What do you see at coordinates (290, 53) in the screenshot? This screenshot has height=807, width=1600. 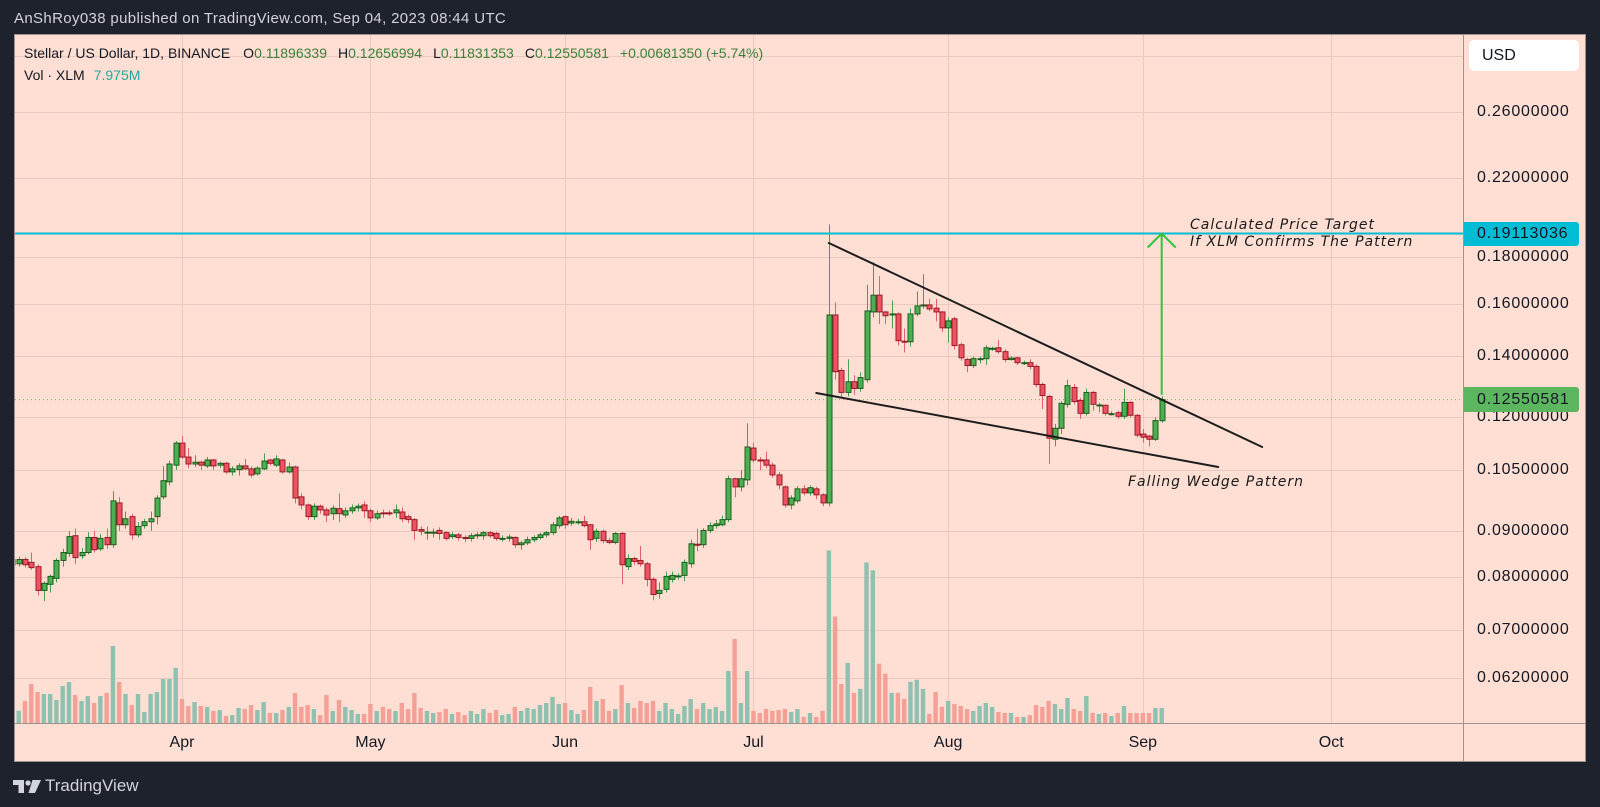 I see `open-value: 0.11896339` at bounding box center [290, 53].